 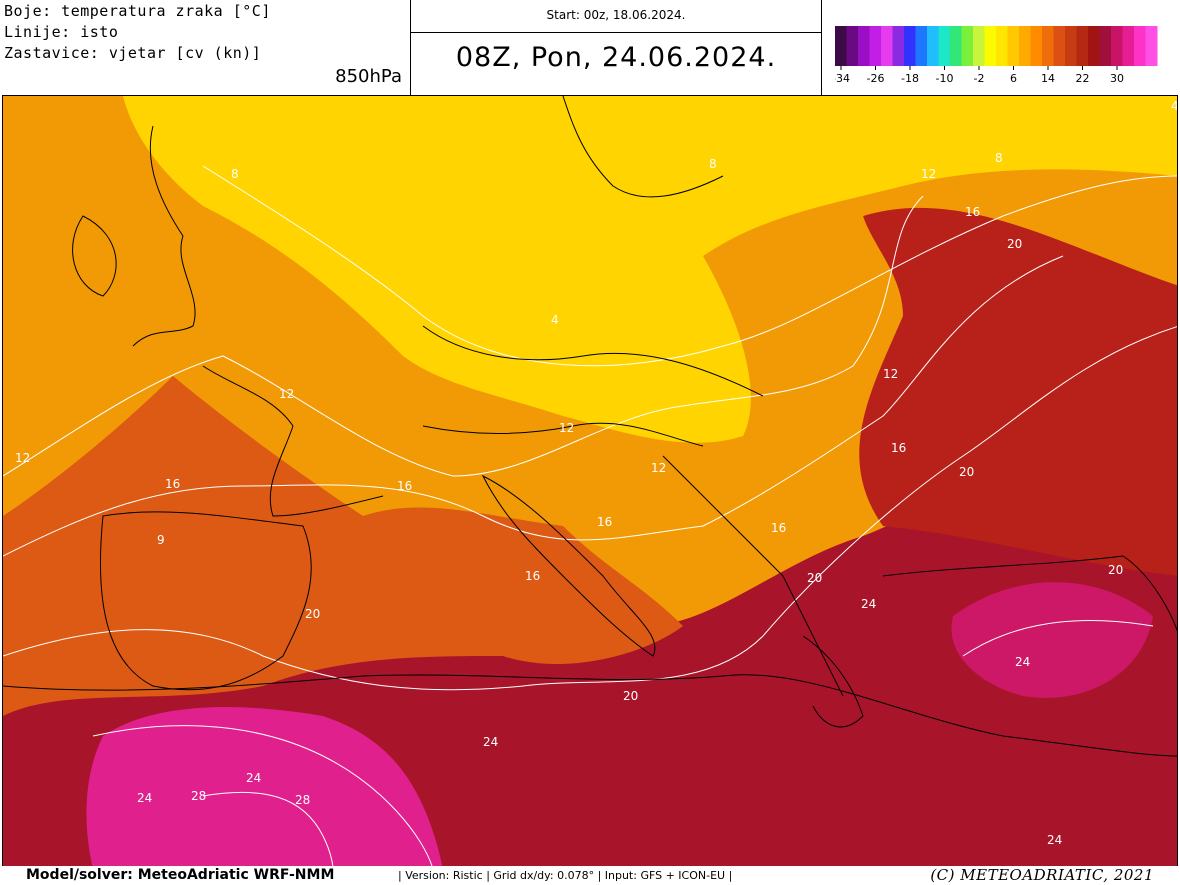 I want to click on scale-tick-label: -18, so click(x=910, y=78).